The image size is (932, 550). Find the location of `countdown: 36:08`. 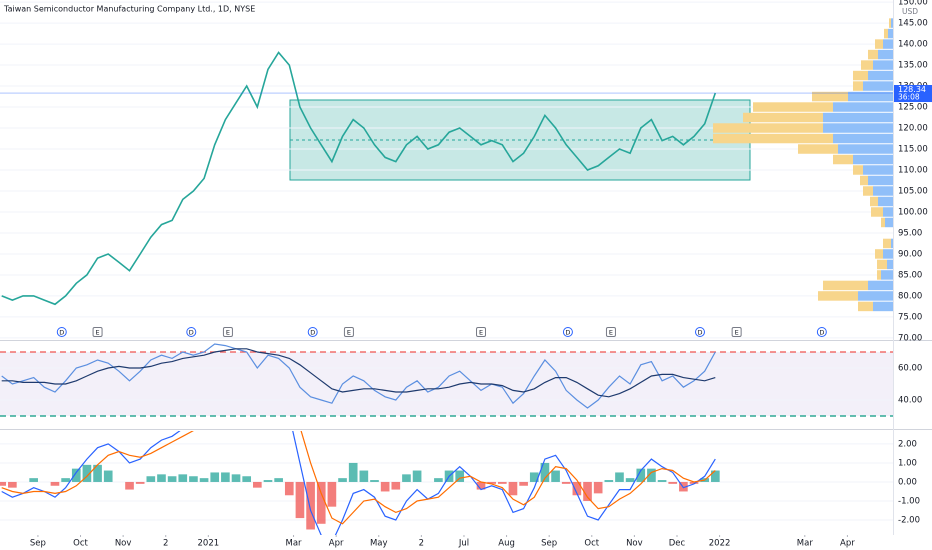

countdown: 36:08 is located at coordinates (909, 97).